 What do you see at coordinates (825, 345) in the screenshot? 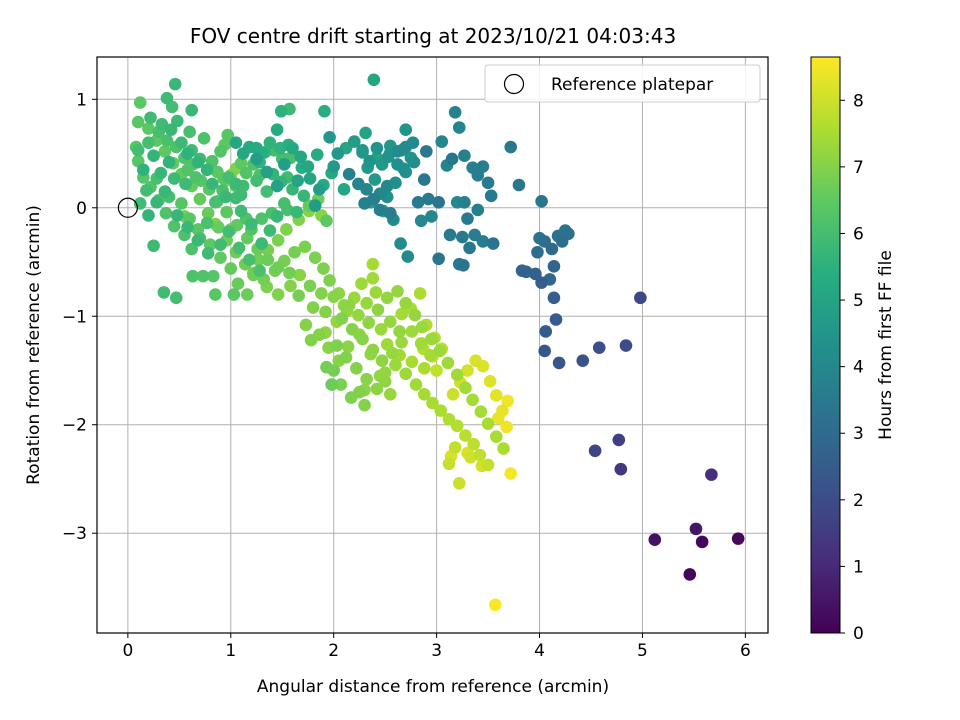
I see `colorbar-gradient` at bounding box center [825, 345].